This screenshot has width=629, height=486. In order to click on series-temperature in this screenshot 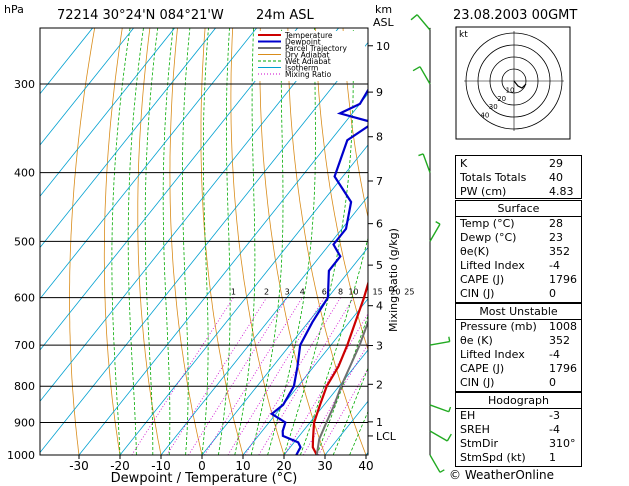, I will do `click(339, 367)`.